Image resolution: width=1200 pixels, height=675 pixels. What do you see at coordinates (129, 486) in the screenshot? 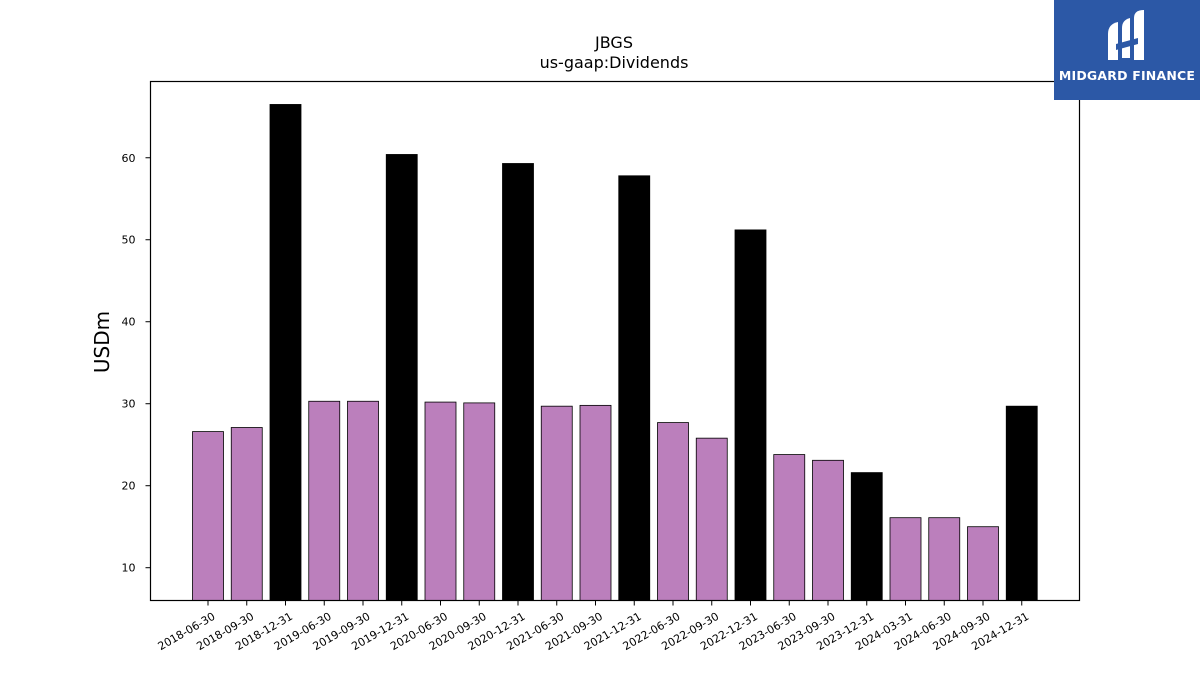
I see `y-tick-label: 20` at bounding box center [129, 486].